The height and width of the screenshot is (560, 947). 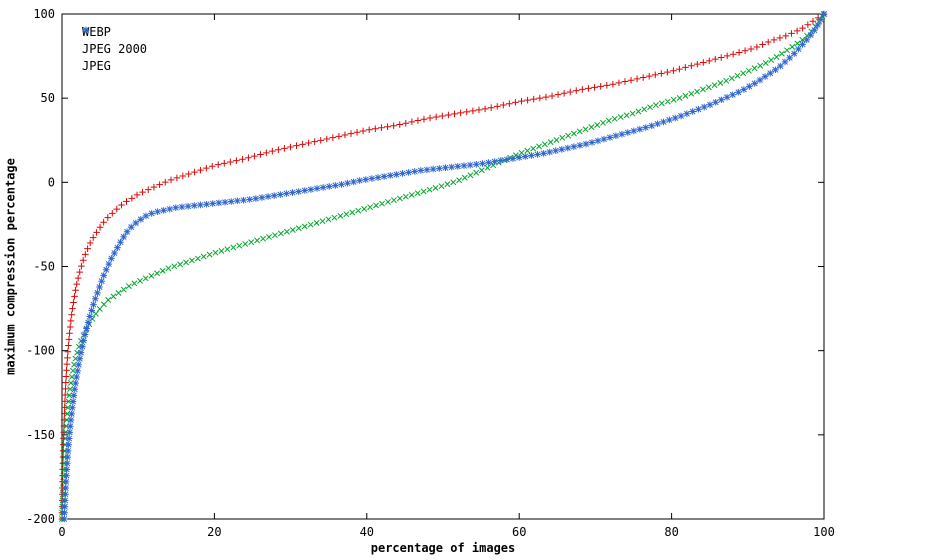 I want to click on legend-item: JPEG 2000, so click(x=113, y=42).